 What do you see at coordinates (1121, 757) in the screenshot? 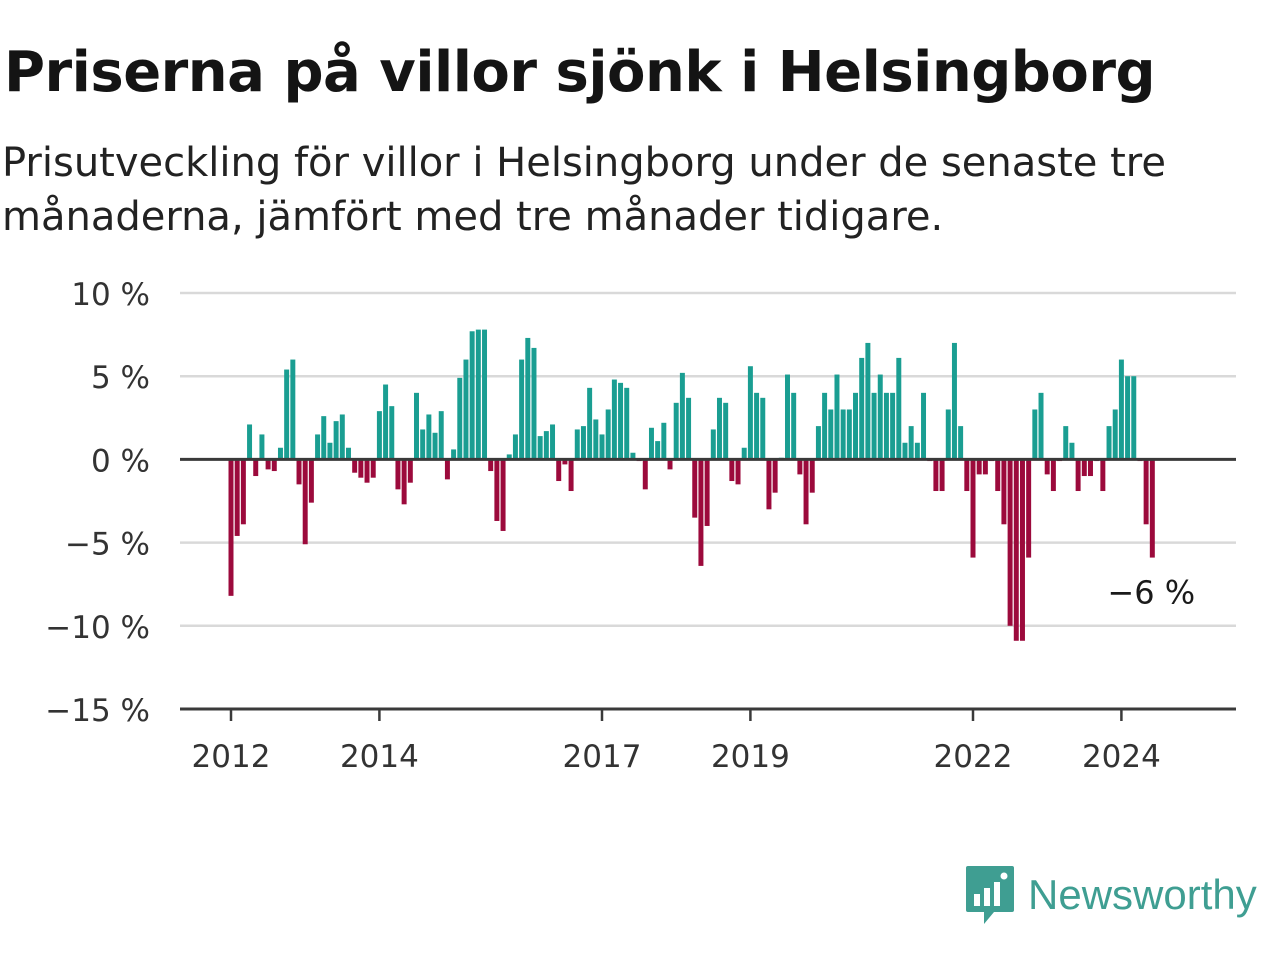
I see `x-tick-label: 2024` at bounding box center [1121, 757].